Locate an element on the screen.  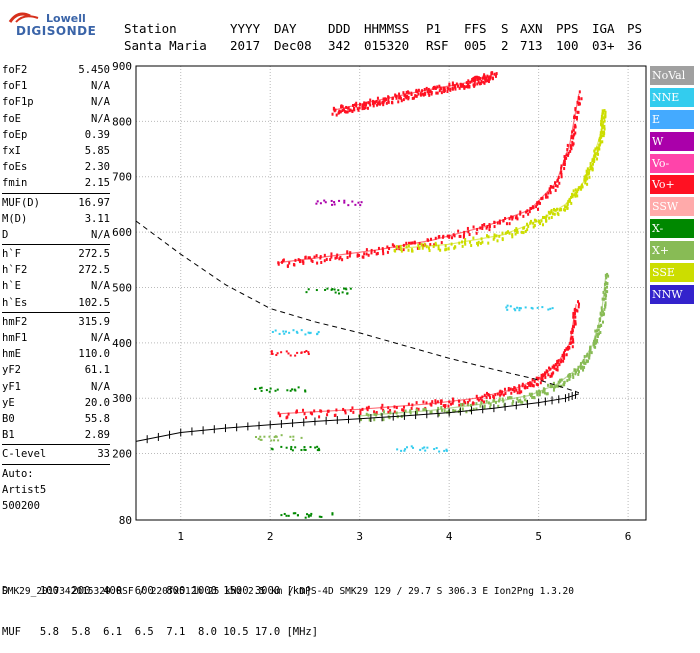
logo-digisonde: DIGISONDE is located at coordinates (56, 31).